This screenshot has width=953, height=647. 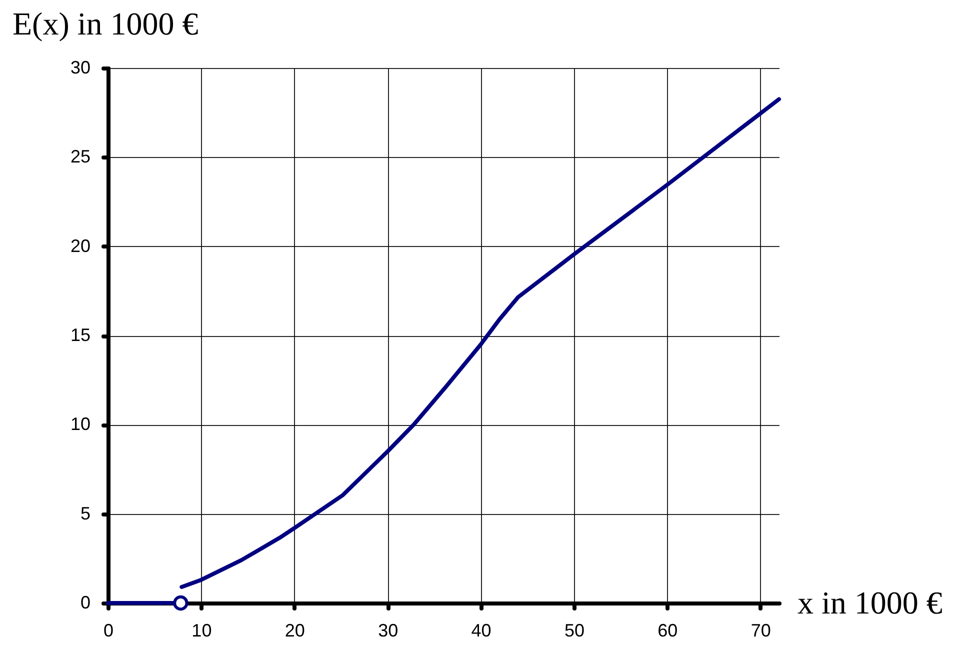 I want to click on y-tick-label: 10, so click(x=80, y=424).